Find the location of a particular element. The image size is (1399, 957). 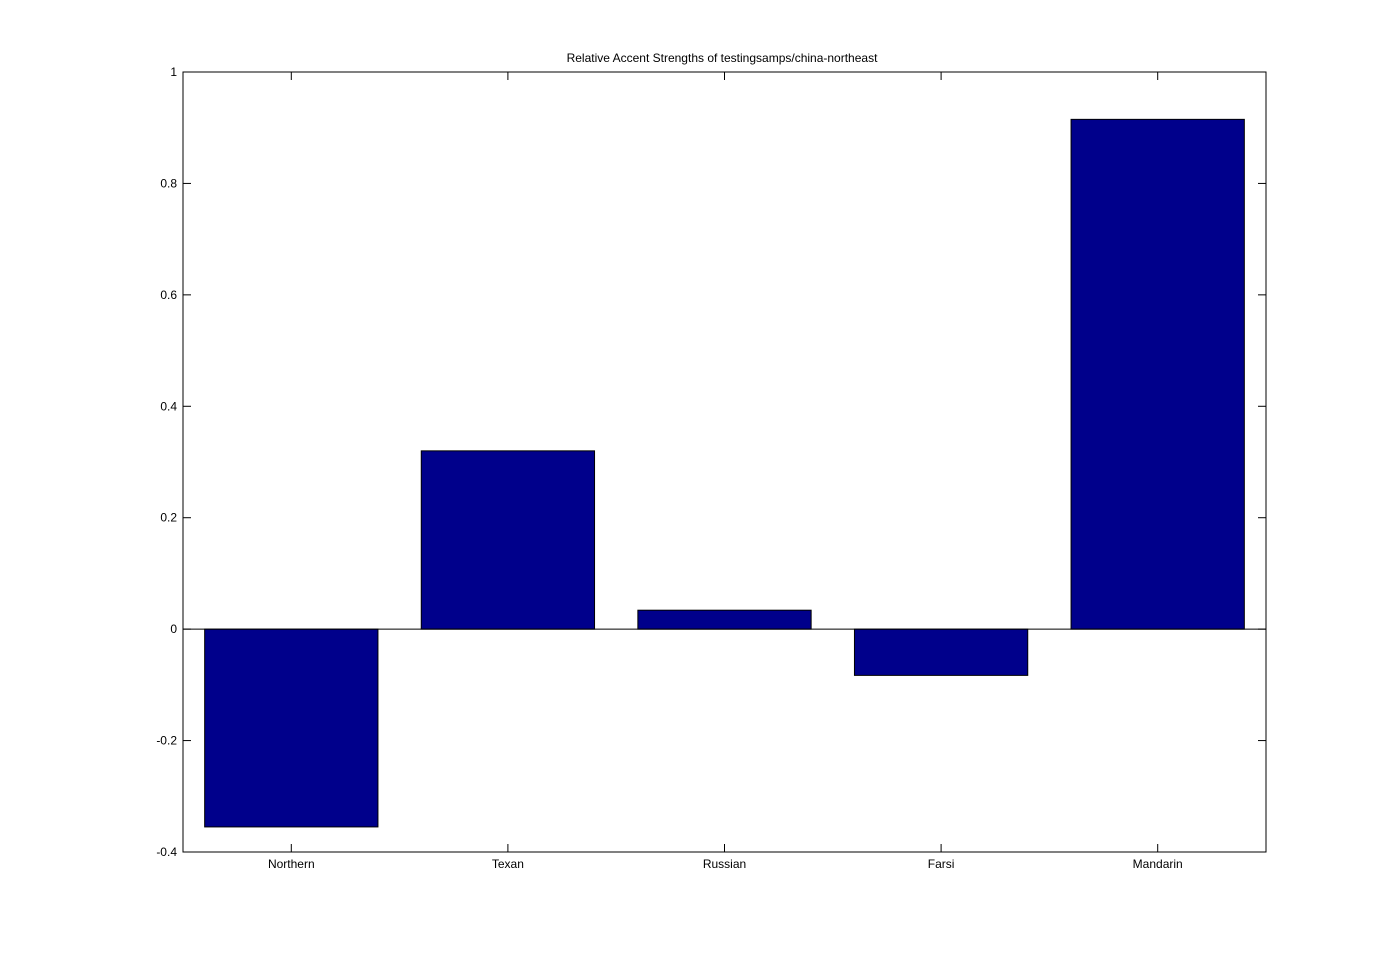

bar-farsi is located at coordinates (941, 652).